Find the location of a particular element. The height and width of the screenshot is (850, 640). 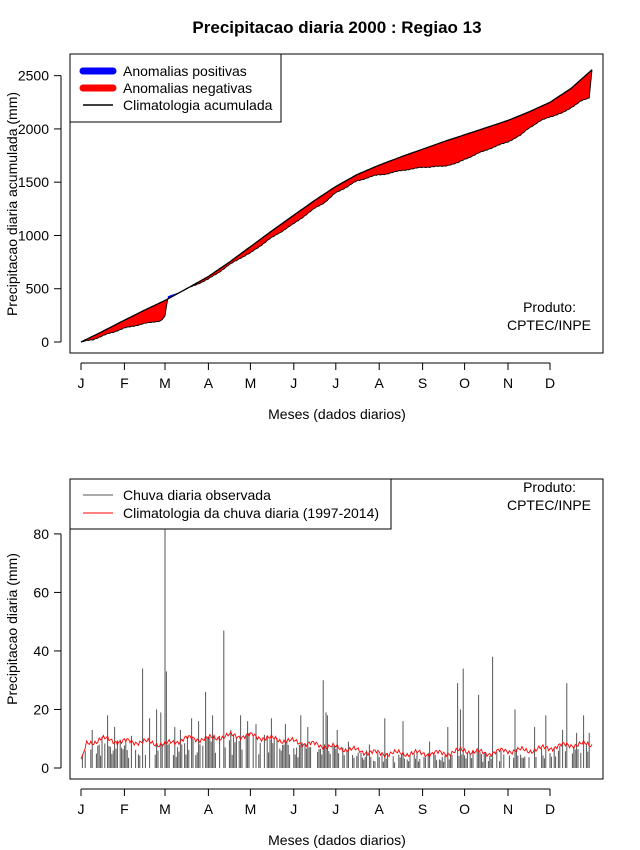

legend-climatology-label: Climatologia acumulada is located at coordinates (198, 105).